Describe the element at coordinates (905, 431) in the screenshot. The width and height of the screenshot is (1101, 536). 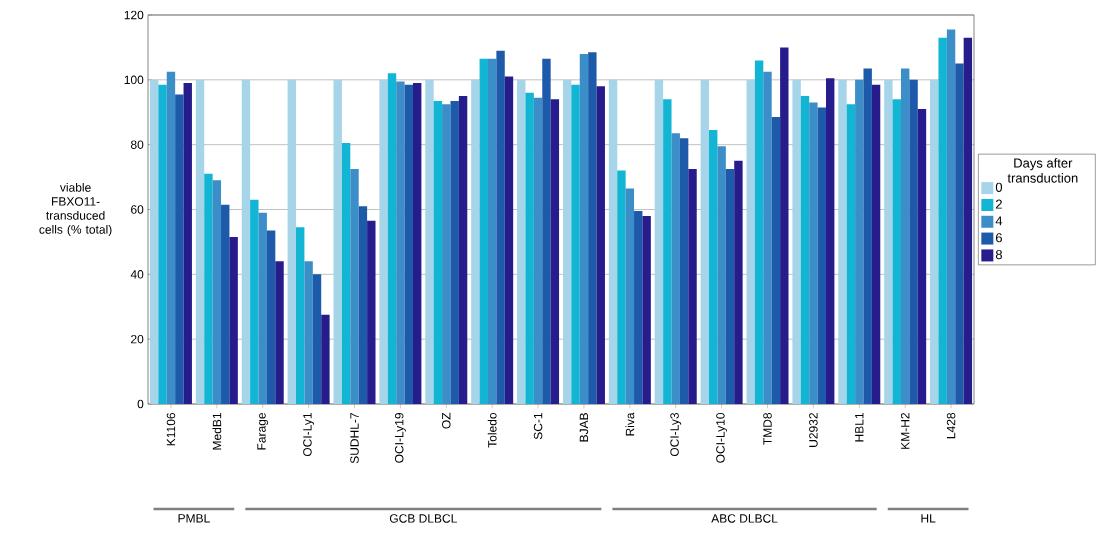
I see `x-tick-label: KM-H2` at that location.